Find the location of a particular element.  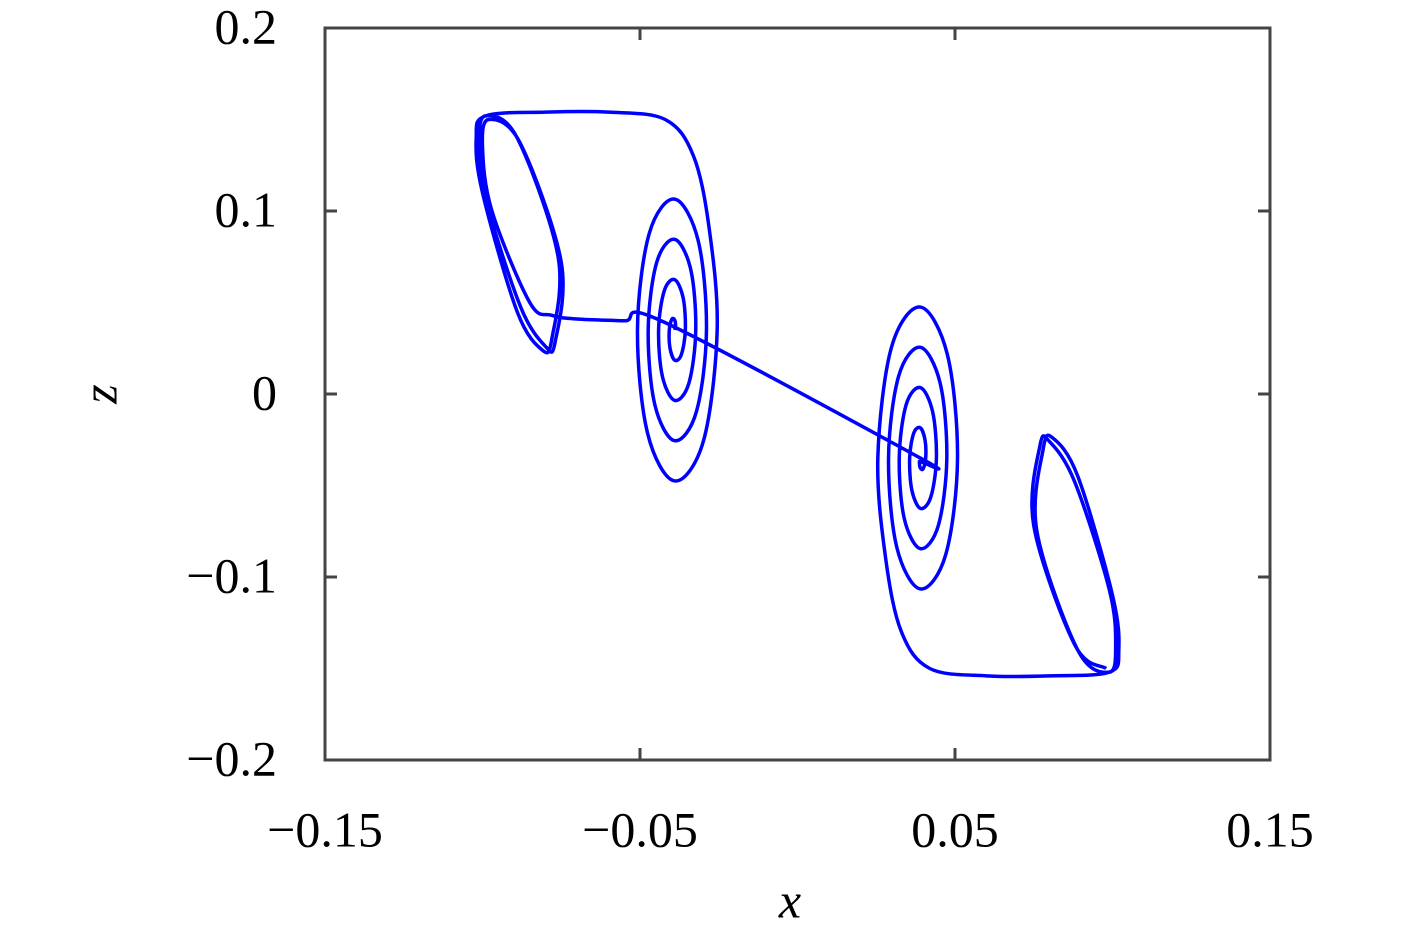

x-tick-label: −0.15 is located at coordinates (325, 829).